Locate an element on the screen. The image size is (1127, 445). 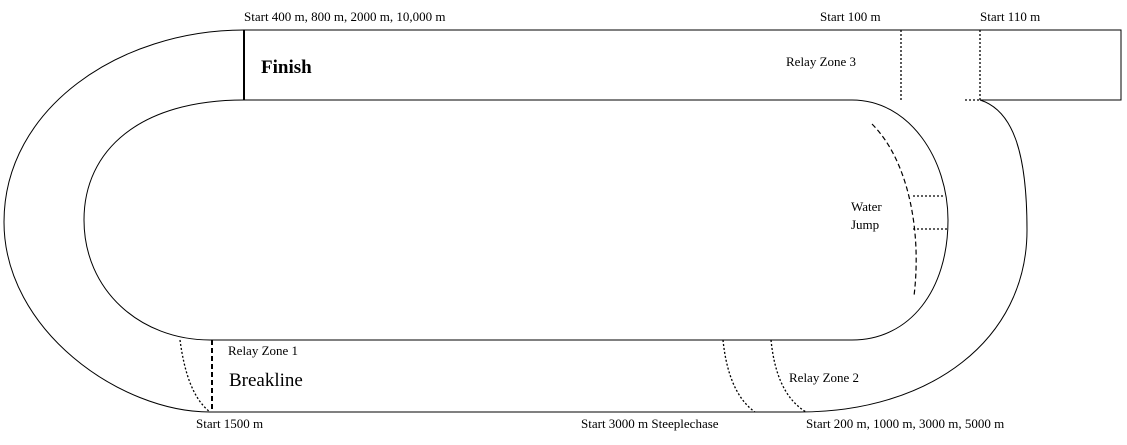
start-1500-line is located at coordinates (195, 376).